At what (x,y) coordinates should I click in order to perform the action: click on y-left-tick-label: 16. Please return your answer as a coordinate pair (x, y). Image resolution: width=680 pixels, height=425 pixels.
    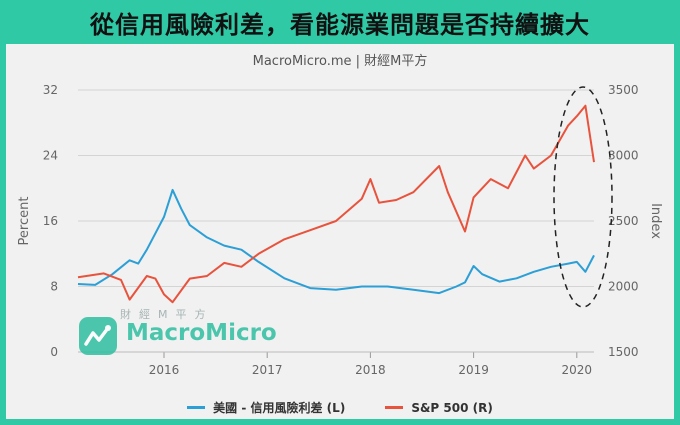
    Looking at the image, I should click on (50, 221).